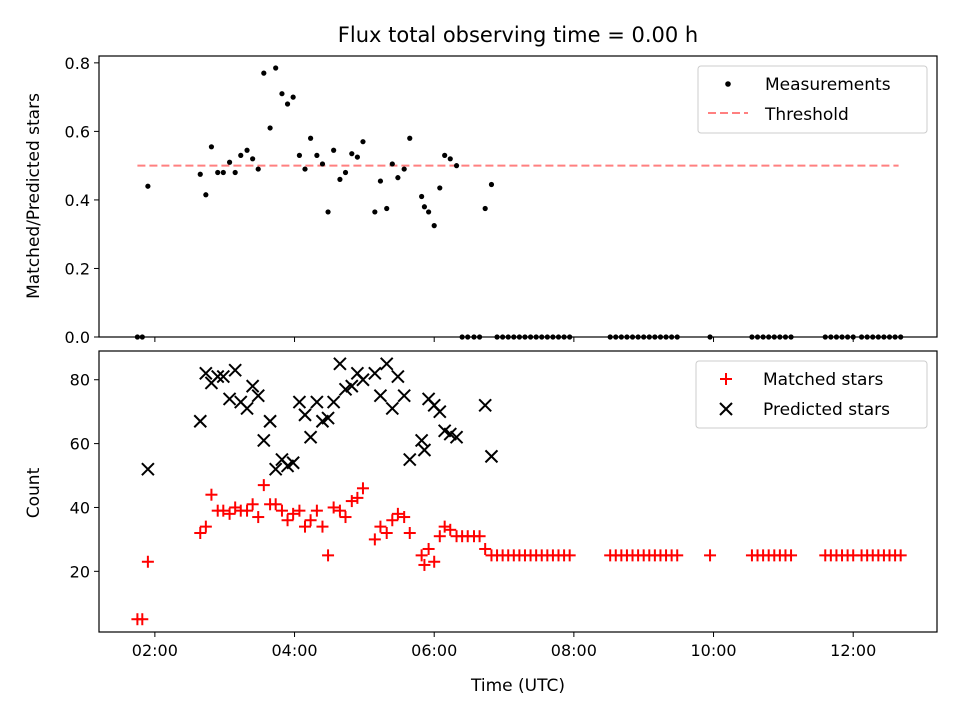 This screenshot has width=960, height=720. I want to click on top-y-tick-label: 0.0, so click(77, 337).